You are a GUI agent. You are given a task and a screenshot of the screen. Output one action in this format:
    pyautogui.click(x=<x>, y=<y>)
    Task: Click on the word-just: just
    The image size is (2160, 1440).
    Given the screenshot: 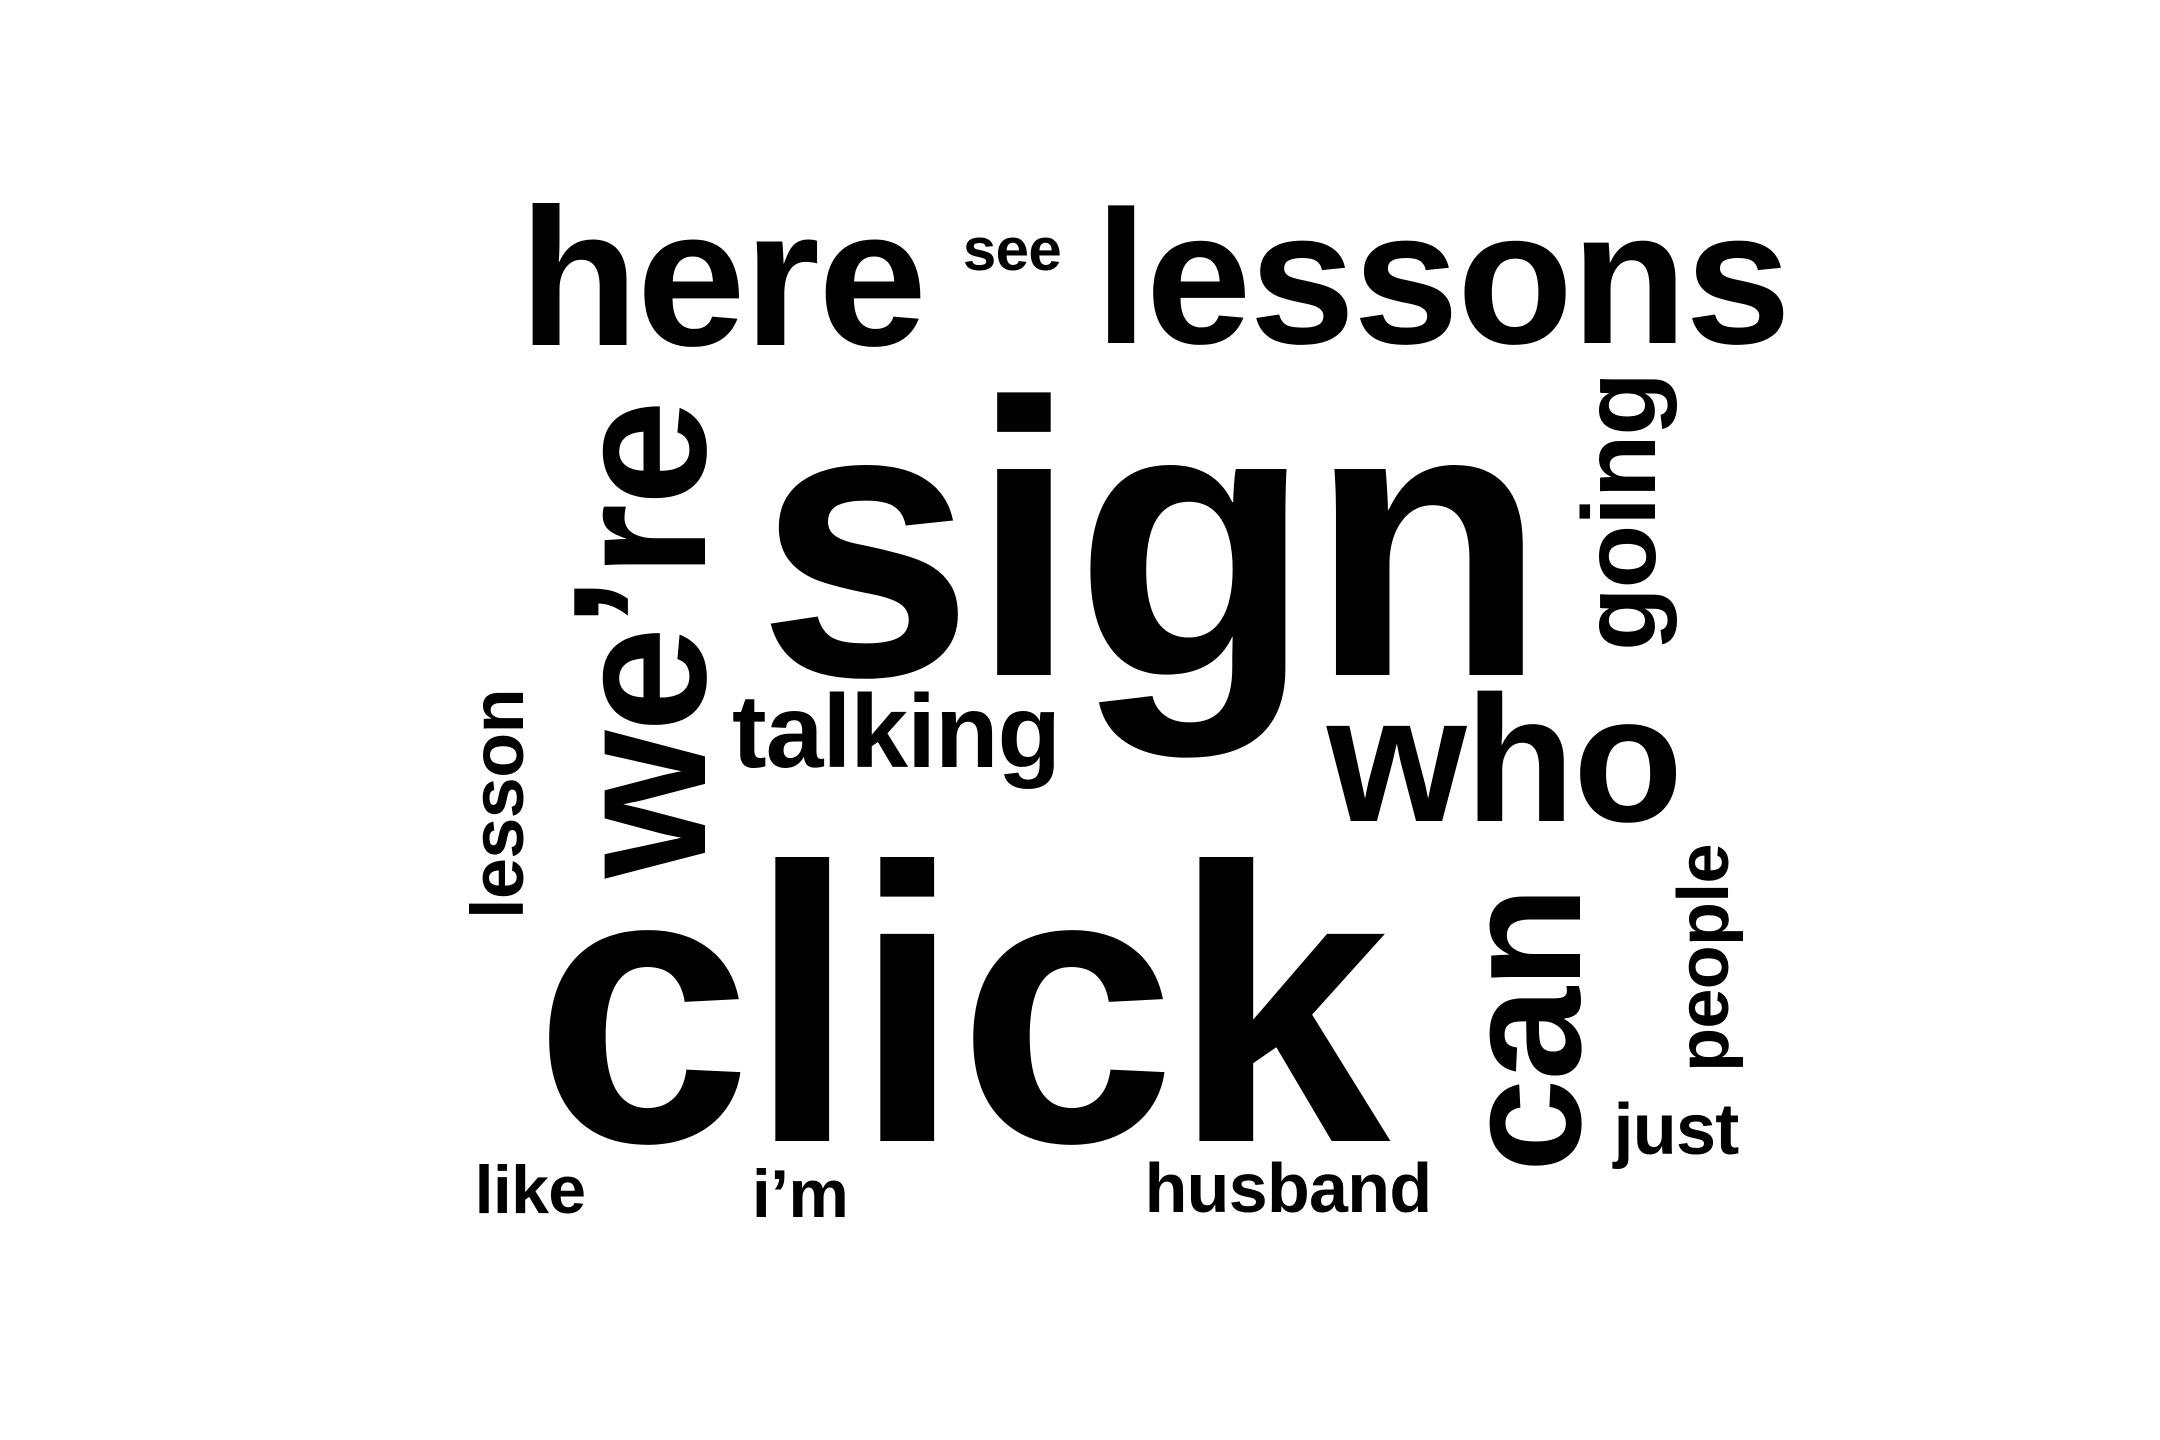 What is the action you would take?
    pyautogui.click(x=1676, y=1130)
    